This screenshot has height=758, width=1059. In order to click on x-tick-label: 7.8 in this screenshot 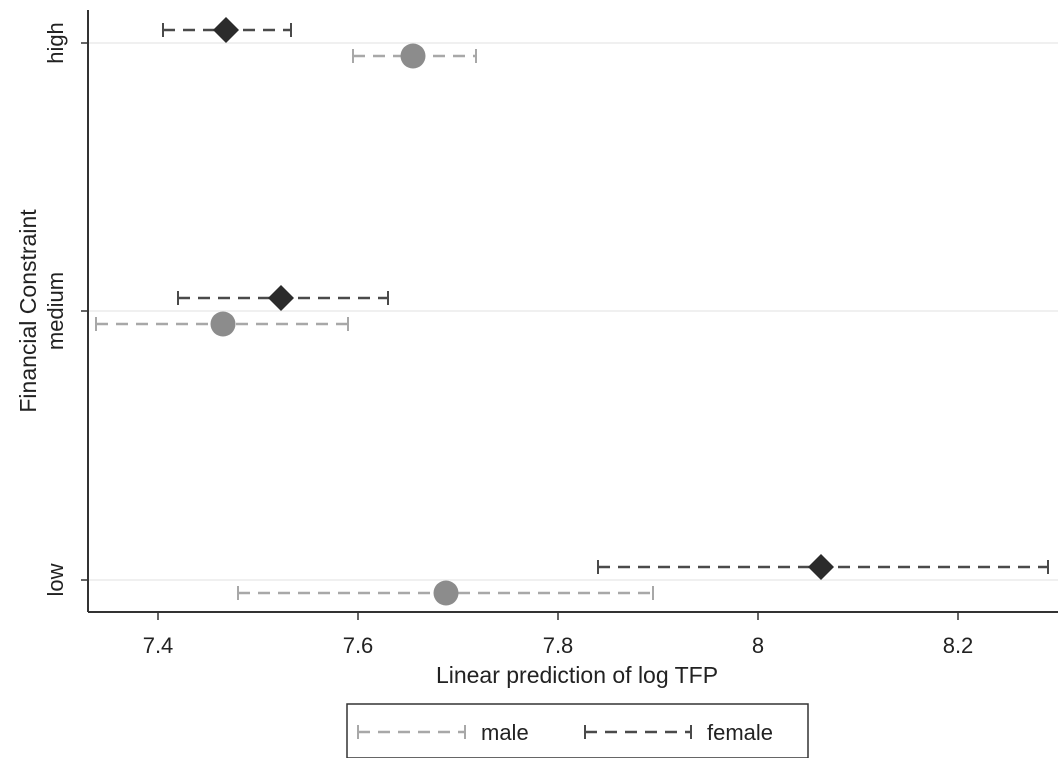, I will do `click(558, 645)`.